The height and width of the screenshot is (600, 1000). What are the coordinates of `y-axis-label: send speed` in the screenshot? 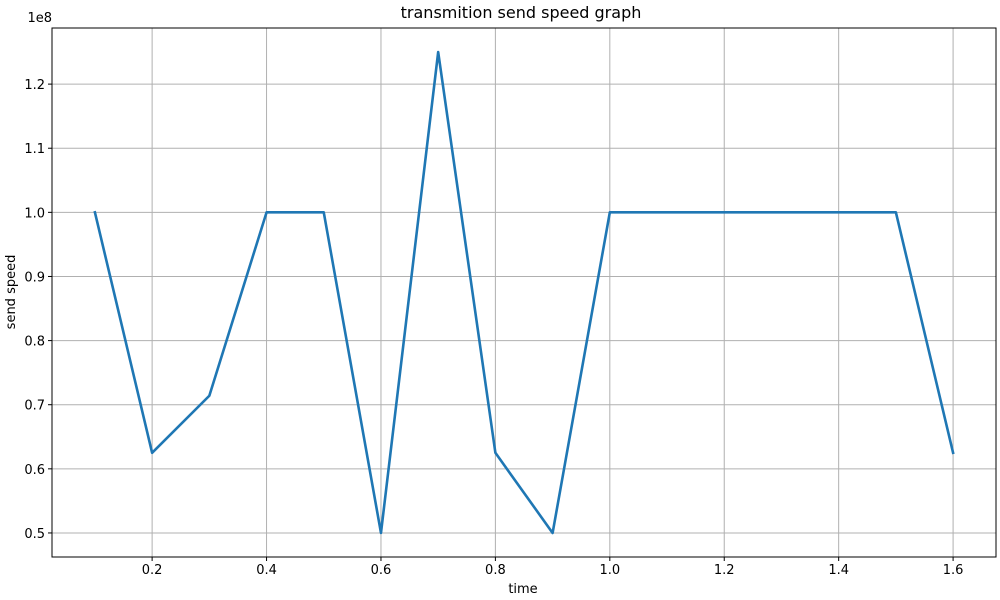 It's located at (11, 292).